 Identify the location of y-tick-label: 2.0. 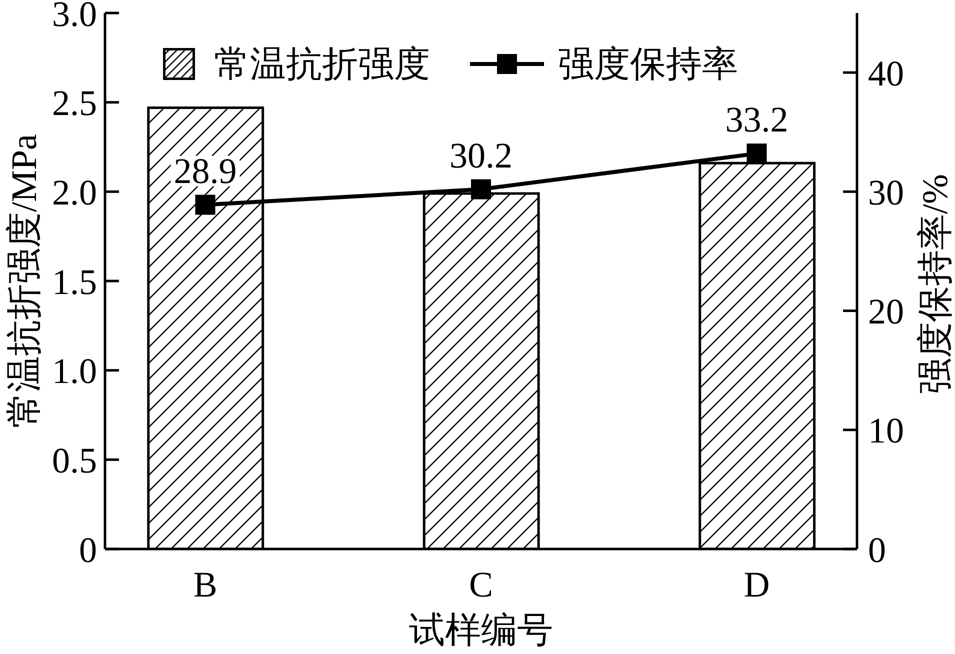
(74, 192).